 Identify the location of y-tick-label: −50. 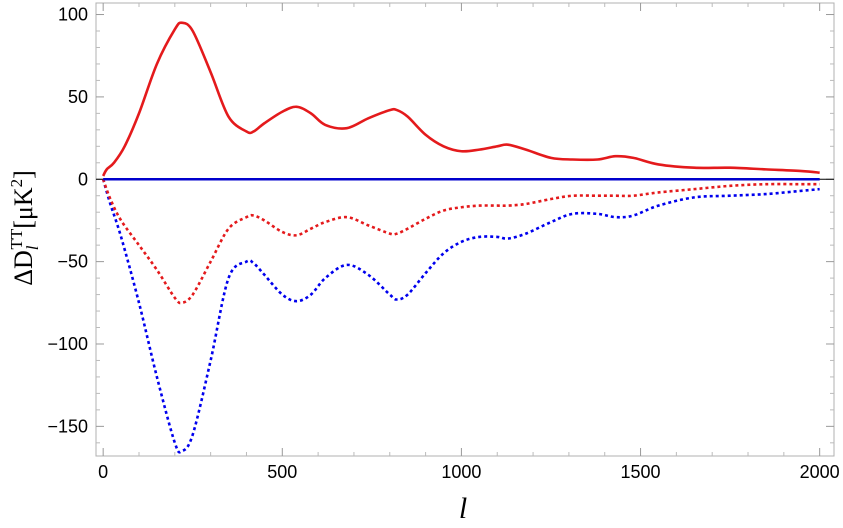
(72, 262).